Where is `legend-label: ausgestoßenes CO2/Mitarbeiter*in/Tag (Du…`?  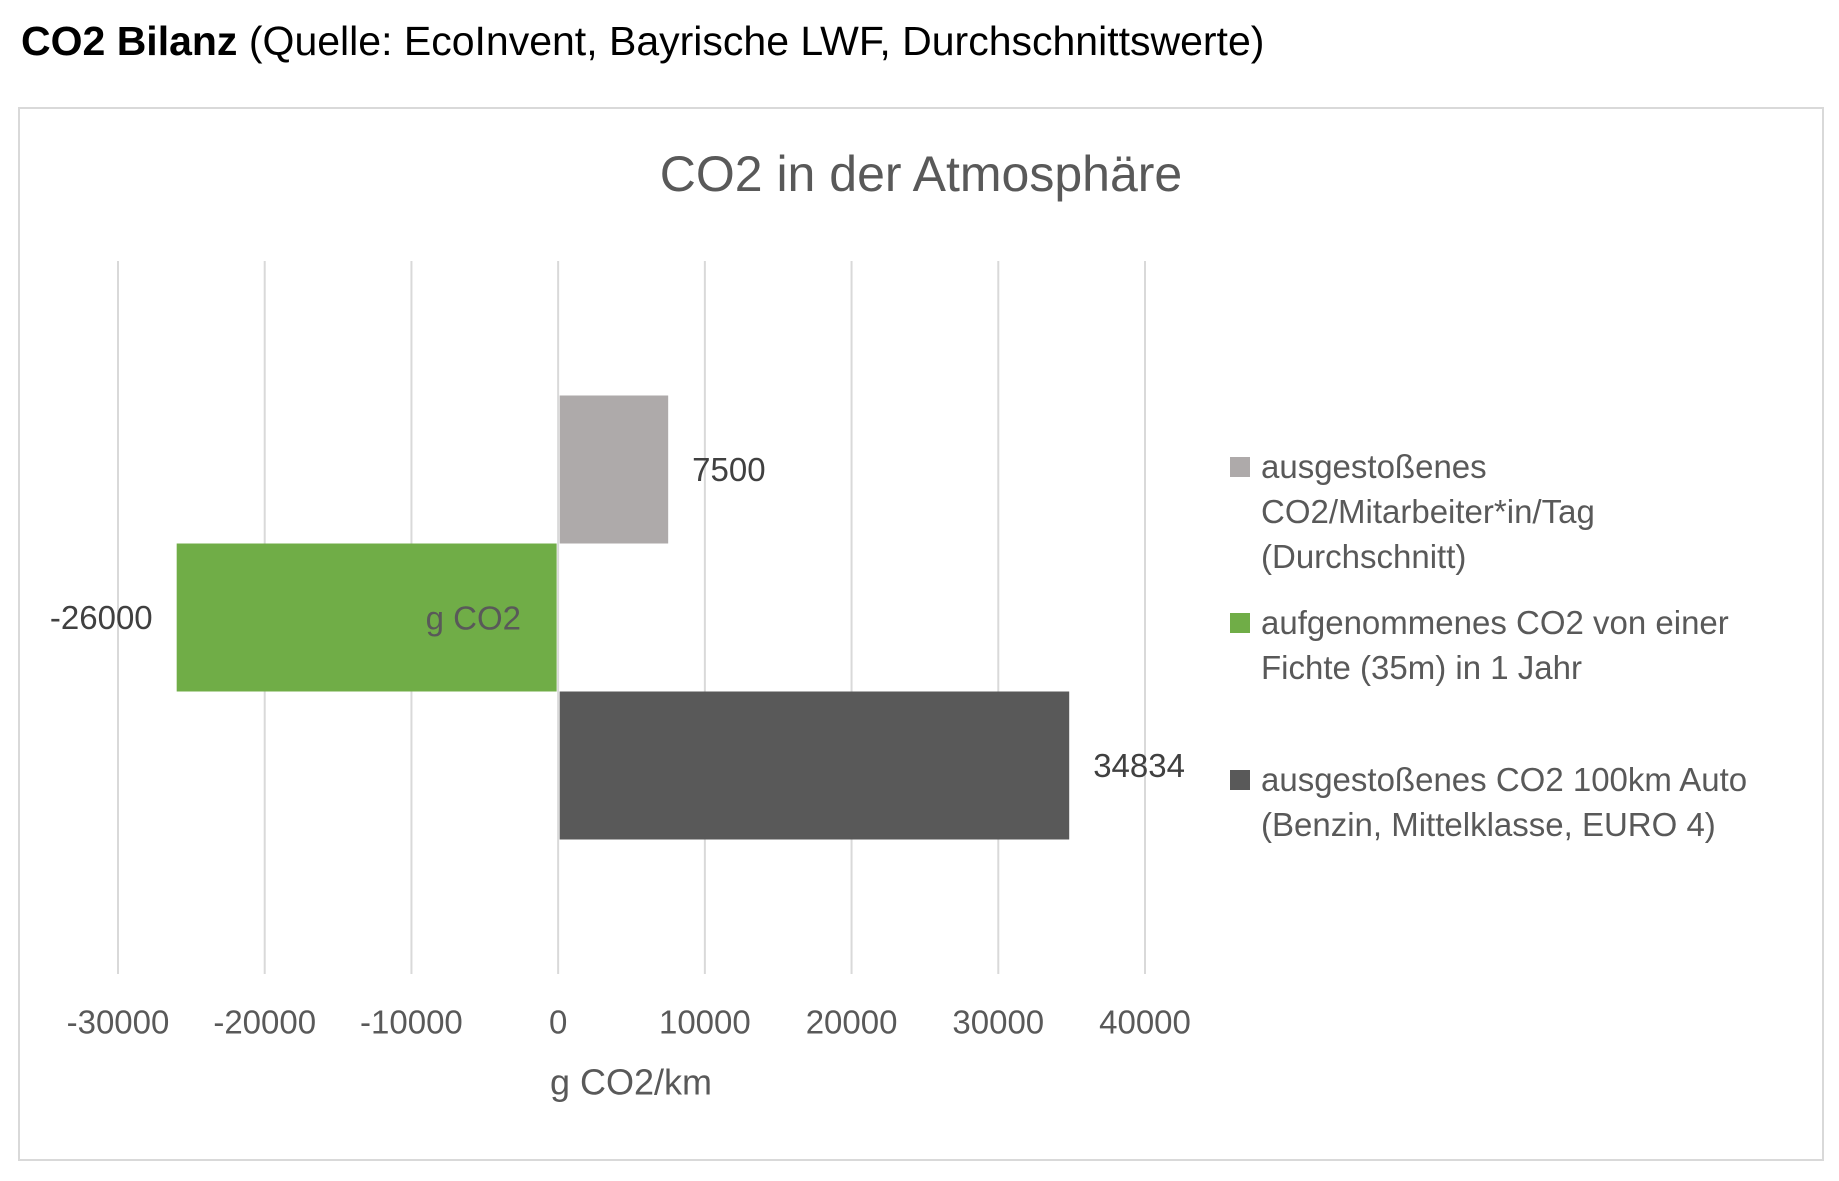 legend-label: ausgestoßenes CO2/Mitarbeiter*in/Tag (Du… is located at coordinates (1428, 511).